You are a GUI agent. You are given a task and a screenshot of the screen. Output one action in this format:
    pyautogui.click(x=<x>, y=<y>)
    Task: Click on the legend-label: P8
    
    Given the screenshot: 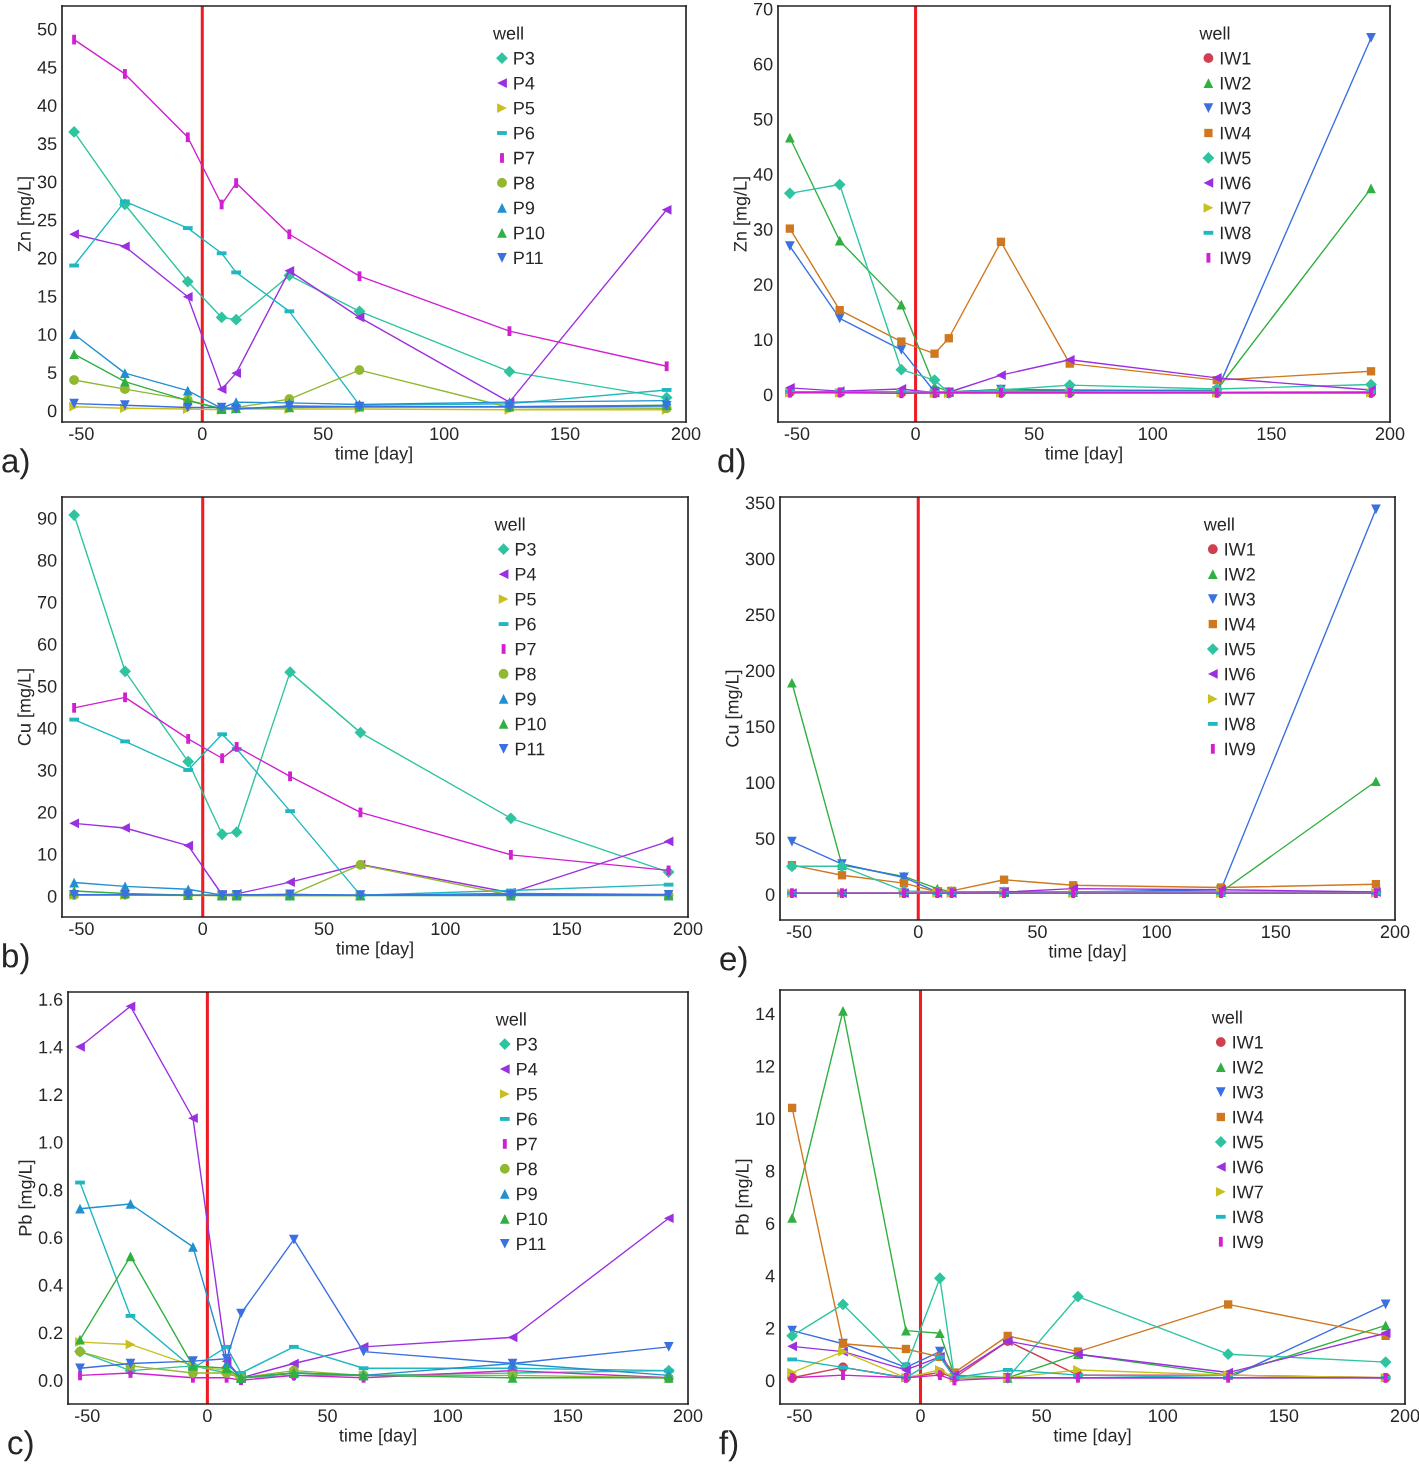 What is the action you would take?
    pyautogui.click(x=525, y=674)
    